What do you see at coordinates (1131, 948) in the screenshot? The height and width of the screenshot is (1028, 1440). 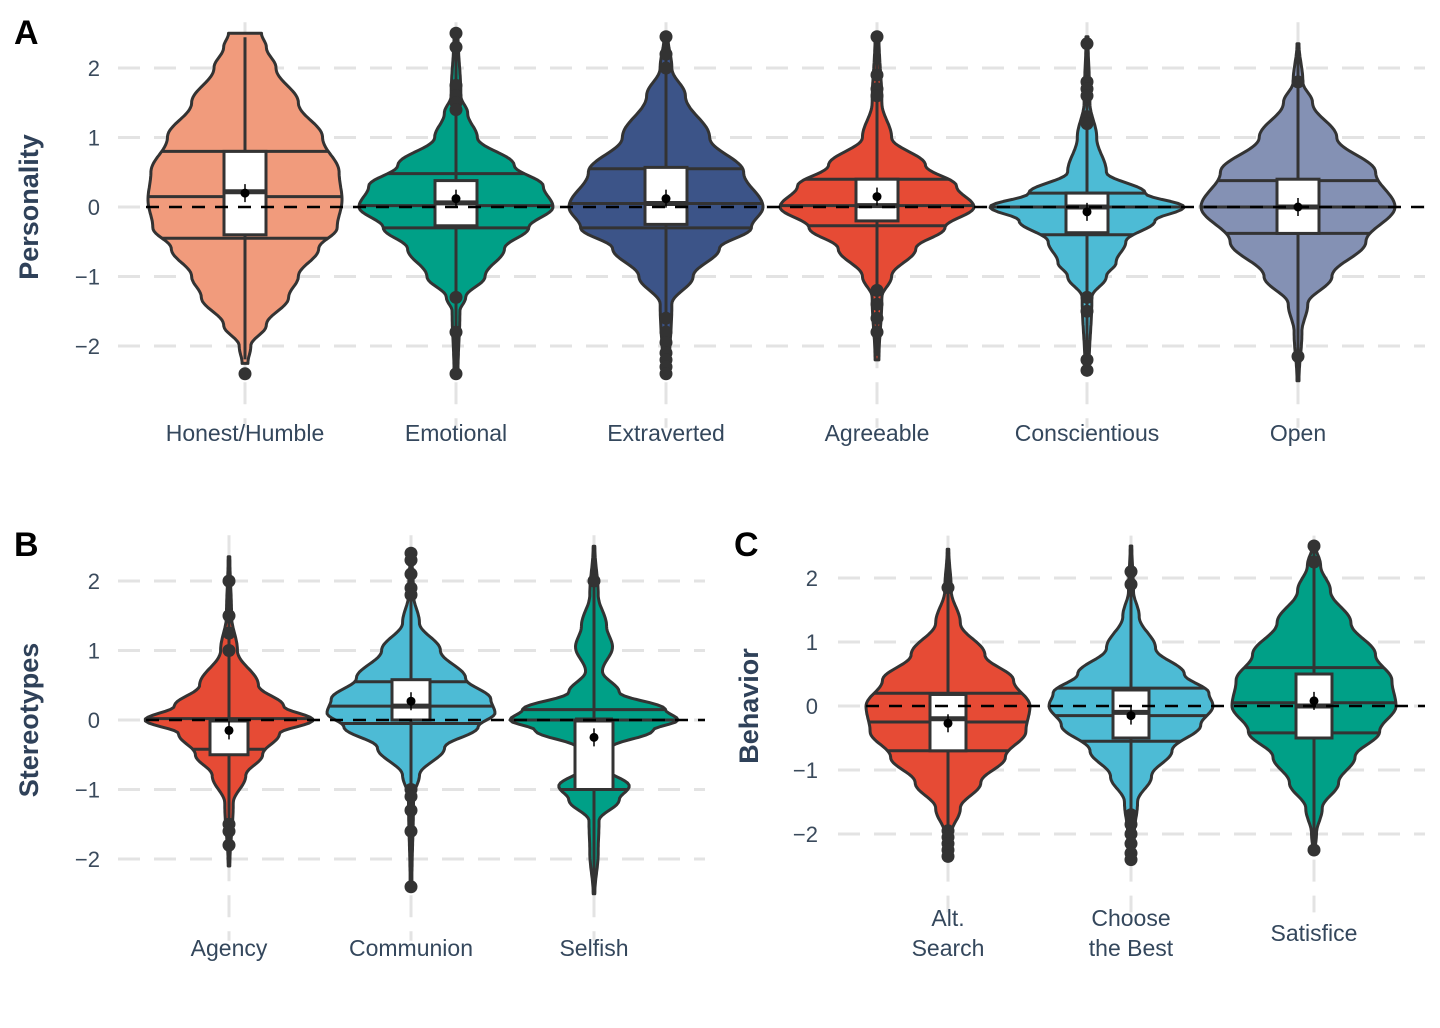 I see `x-tick-label-line: the Best` at bounding box center [1131, 948].